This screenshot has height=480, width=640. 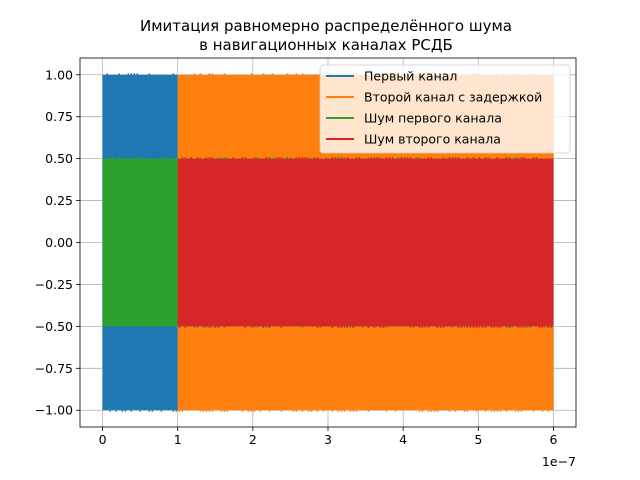 I want to click on x-tick-label: 4, so click(x=403, y=439).